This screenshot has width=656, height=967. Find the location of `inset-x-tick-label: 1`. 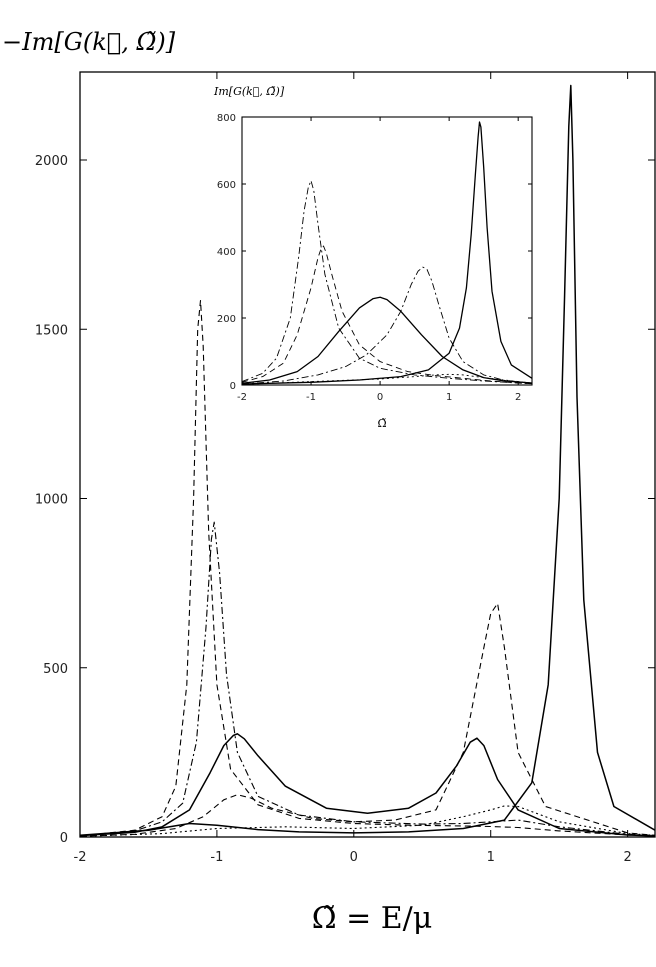

inset-x-tick-label: 1 is located at coordinates (449, 397).